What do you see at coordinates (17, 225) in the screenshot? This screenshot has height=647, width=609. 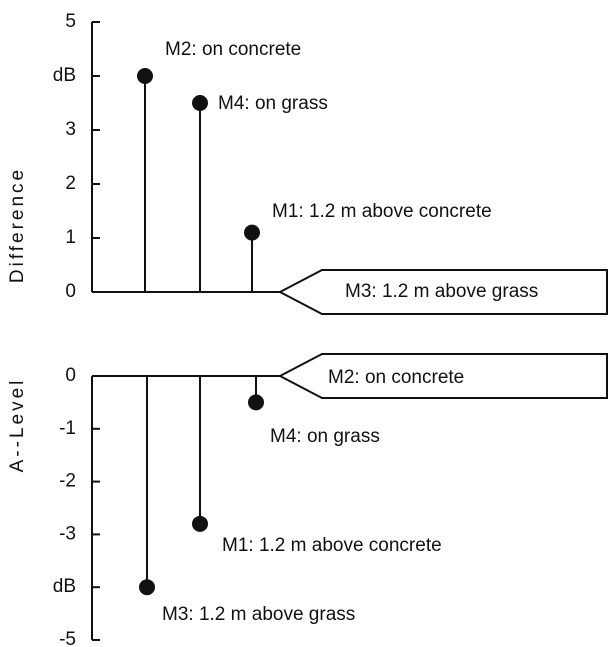 I see `y-axis-label: Difference` at bounding box center [17, 225].